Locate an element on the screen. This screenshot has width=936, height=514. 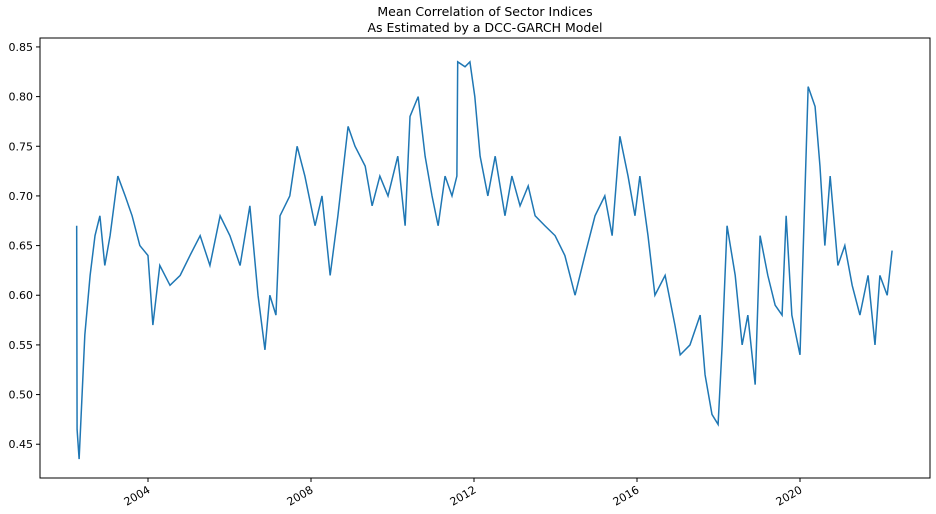
y-tick-label: 0.75 is located at coordinates (21, 146).